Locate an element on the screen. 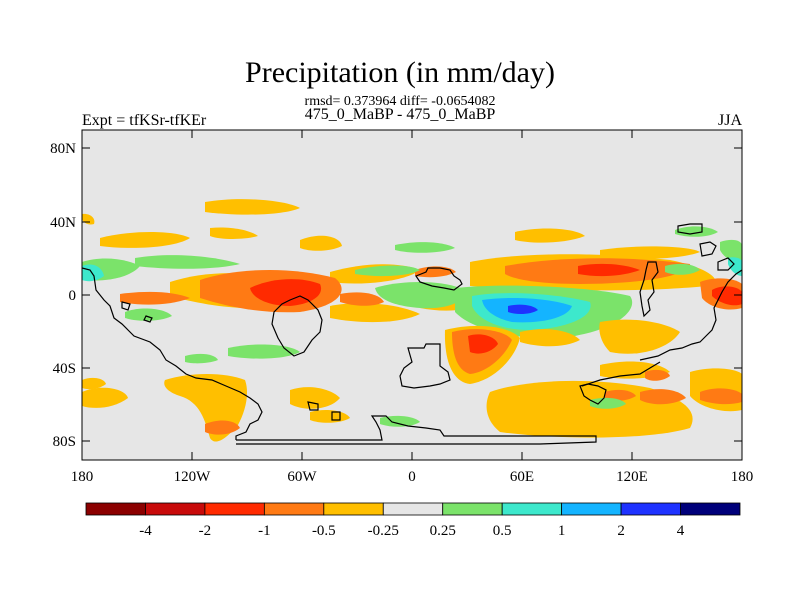 This screenshot has width=800, height=600. lon-label: 60E is located at coordinates (522, 477).